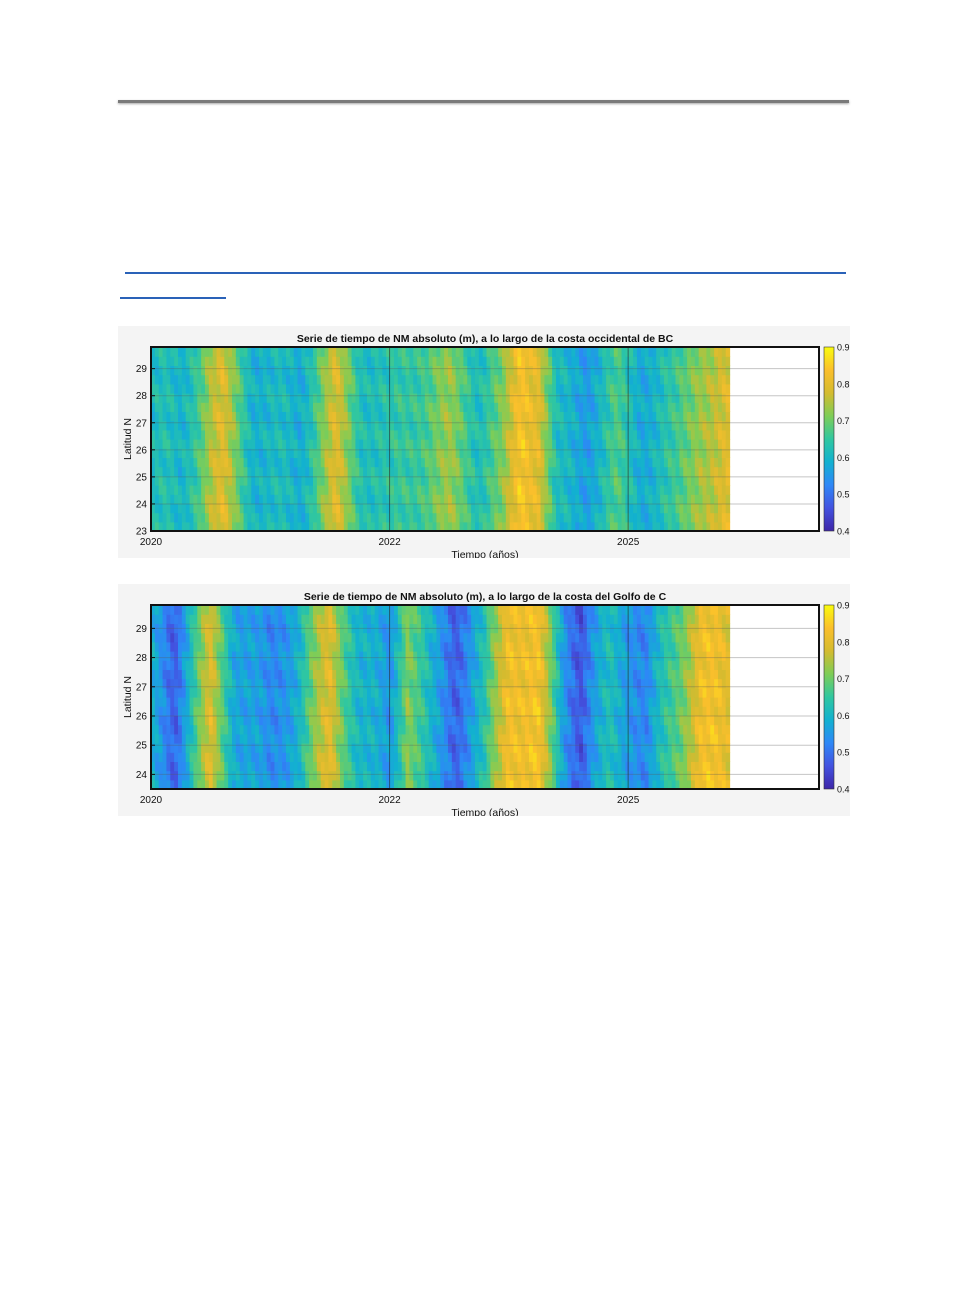 This screenshot has width=960, height=1304. Describe the element at coordinates (843, 348) in the screenshot. I see `colorbar-tick-label: 0.9` at that location.